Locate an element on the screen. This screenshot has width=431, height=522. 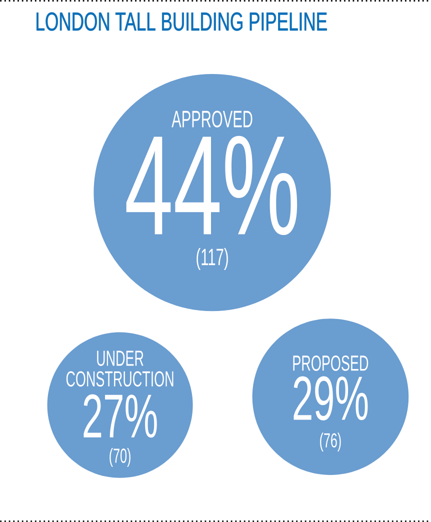
data-label: 27% is located at coordinates (120, 416).